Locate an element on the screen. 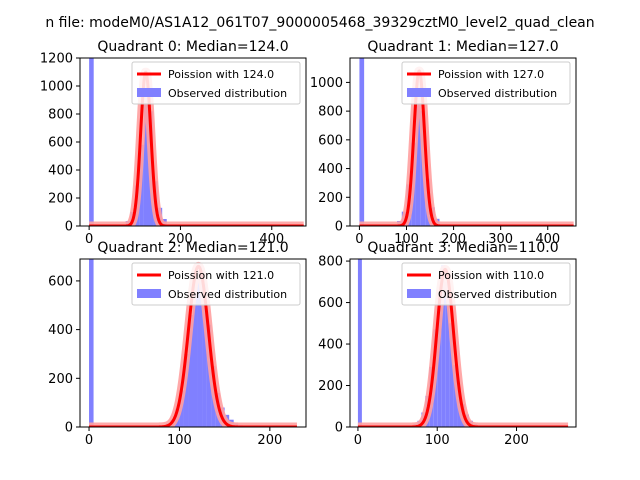  quadrant-2-axes-frame is located at coordinates (193, 343).